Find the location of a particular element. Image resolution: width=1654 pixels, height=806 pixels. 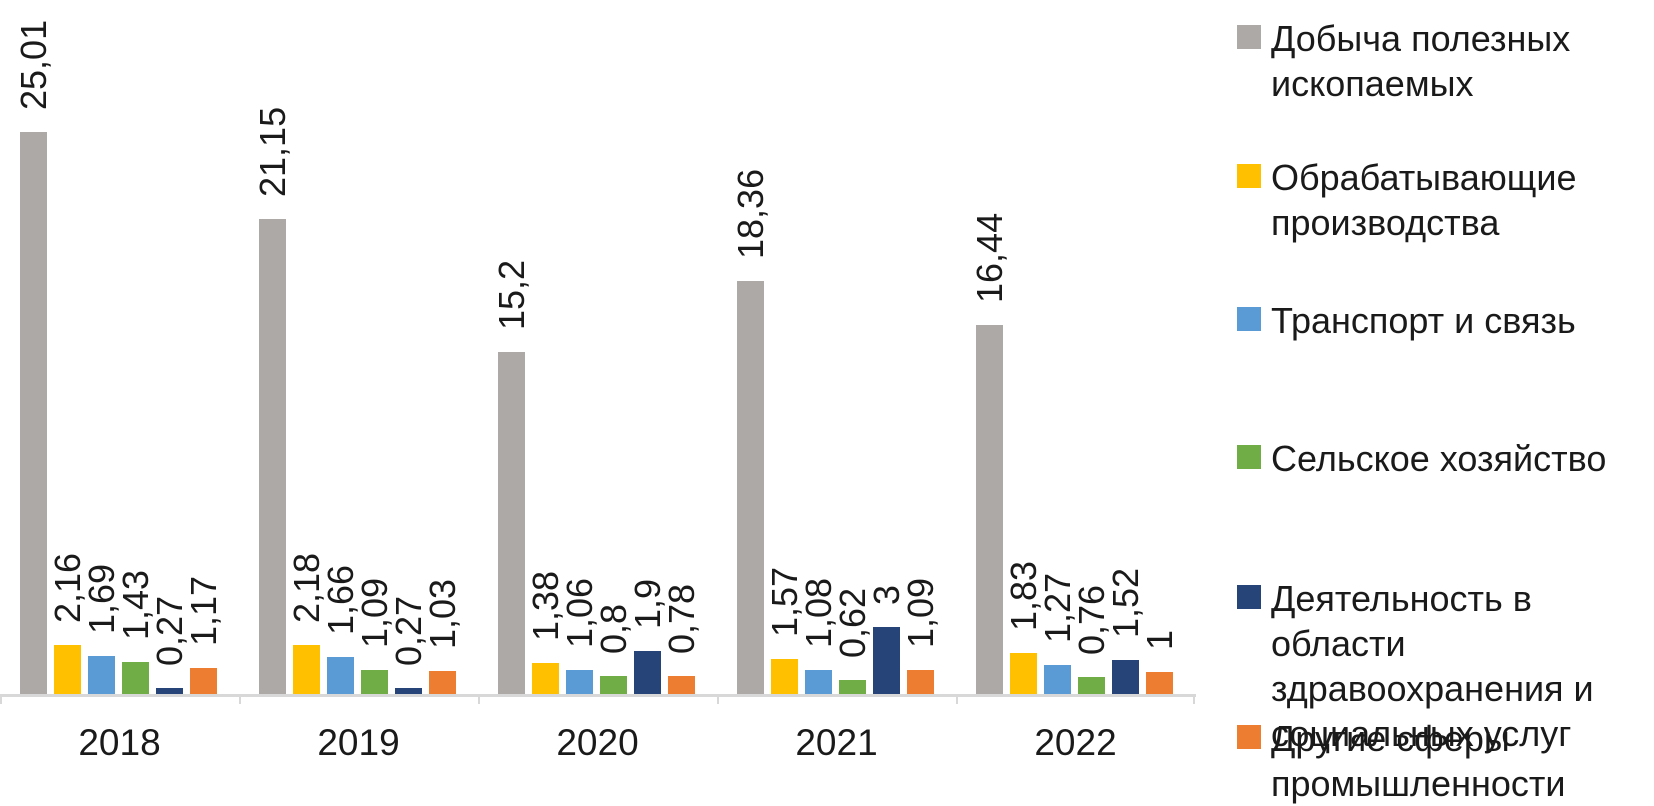

category-label: 2021 is located at coordinates (836, 742).